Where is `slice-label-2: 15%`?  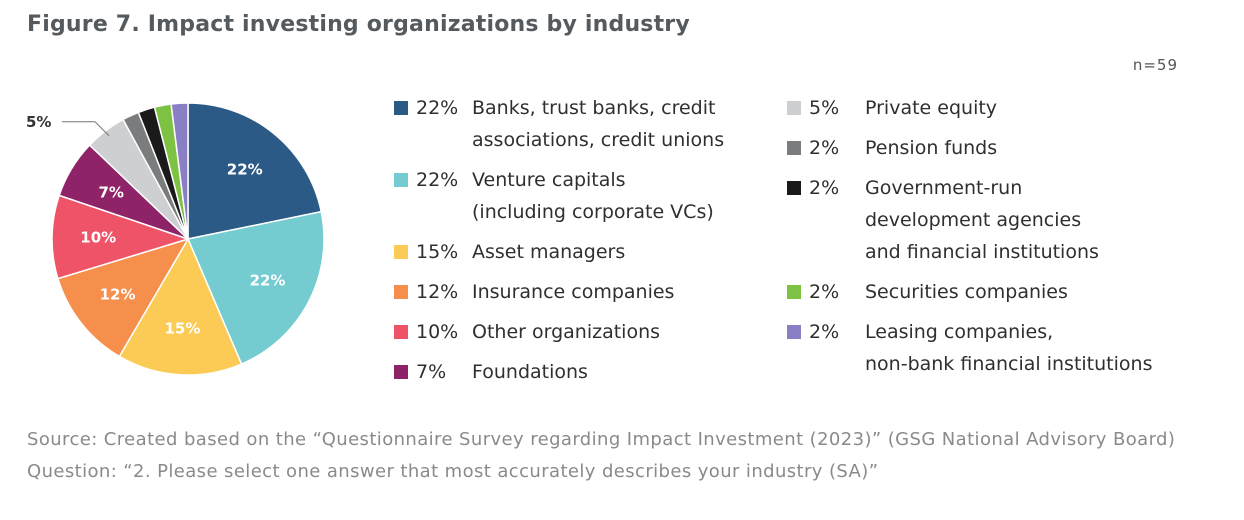 slice-label-2: 15% is located at coordinates (182, 329).